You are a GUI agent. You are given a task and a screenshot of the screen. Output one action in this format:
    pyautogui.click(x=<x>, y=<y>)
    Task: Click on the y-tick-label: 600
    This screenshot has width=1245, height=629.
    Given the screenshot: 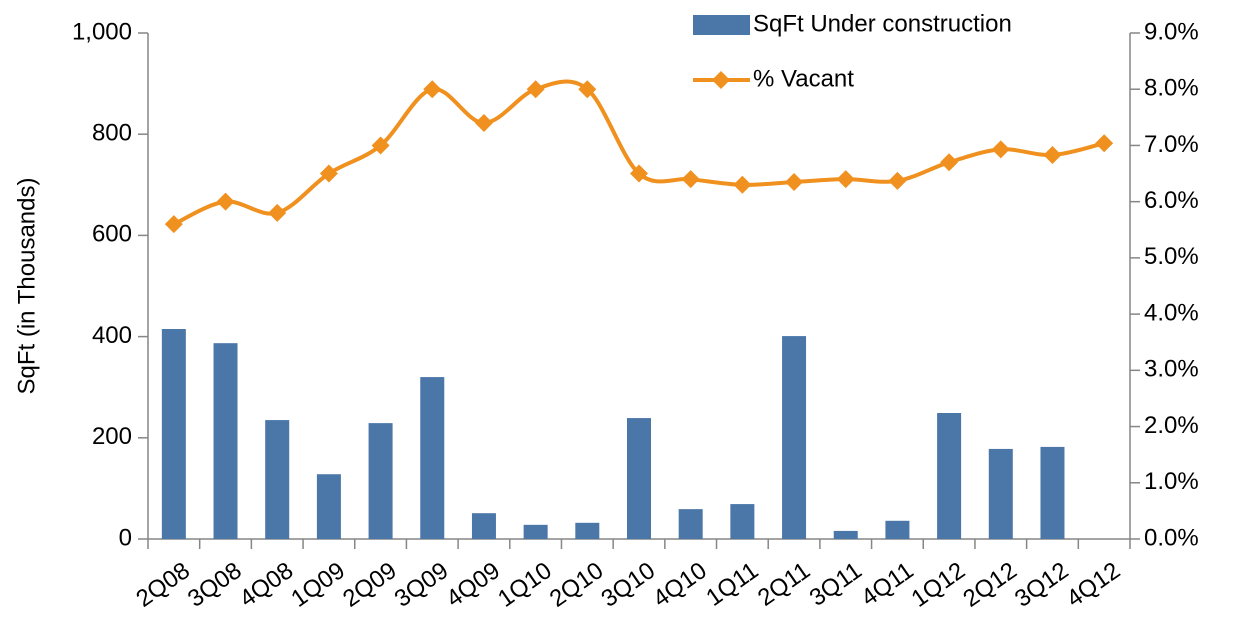 What is the action you would take?
    pyautogui.click(x=112, y=234)
    